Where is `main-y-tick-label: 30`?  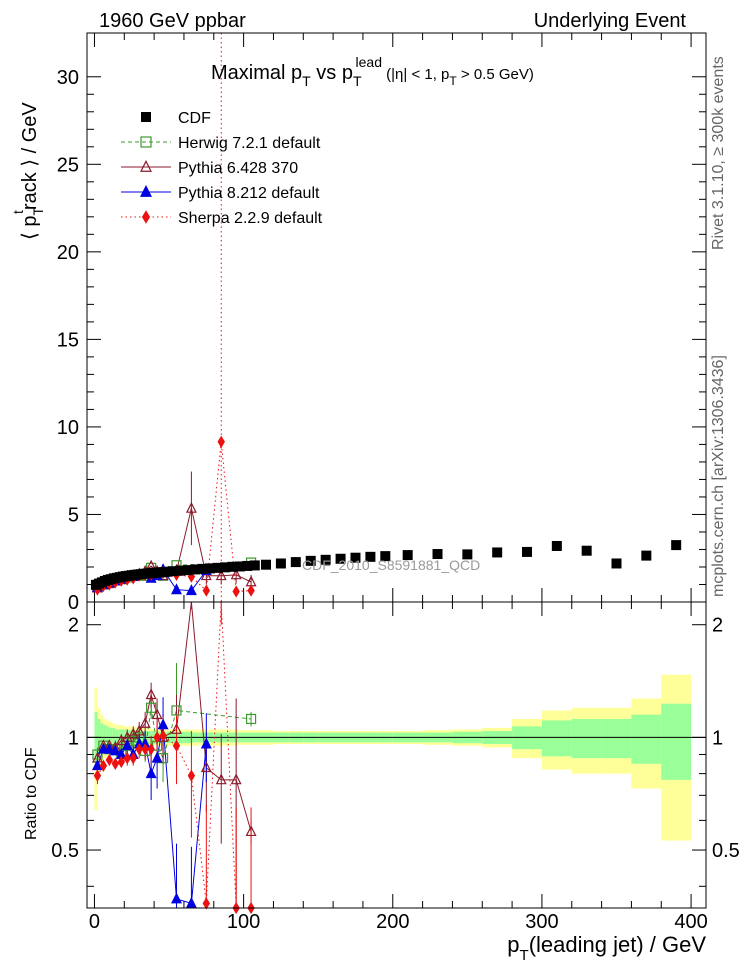
main-y-tick-label: 30 is located at coordinates (68, 78).